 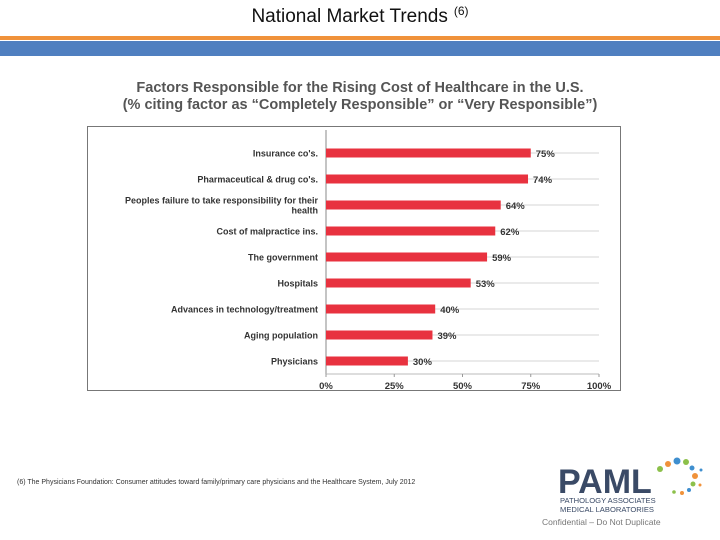 What do you see at coordinates (543, 180) in the screenshot?
I see `data-label: 74%` at bounding box center [543, 180].